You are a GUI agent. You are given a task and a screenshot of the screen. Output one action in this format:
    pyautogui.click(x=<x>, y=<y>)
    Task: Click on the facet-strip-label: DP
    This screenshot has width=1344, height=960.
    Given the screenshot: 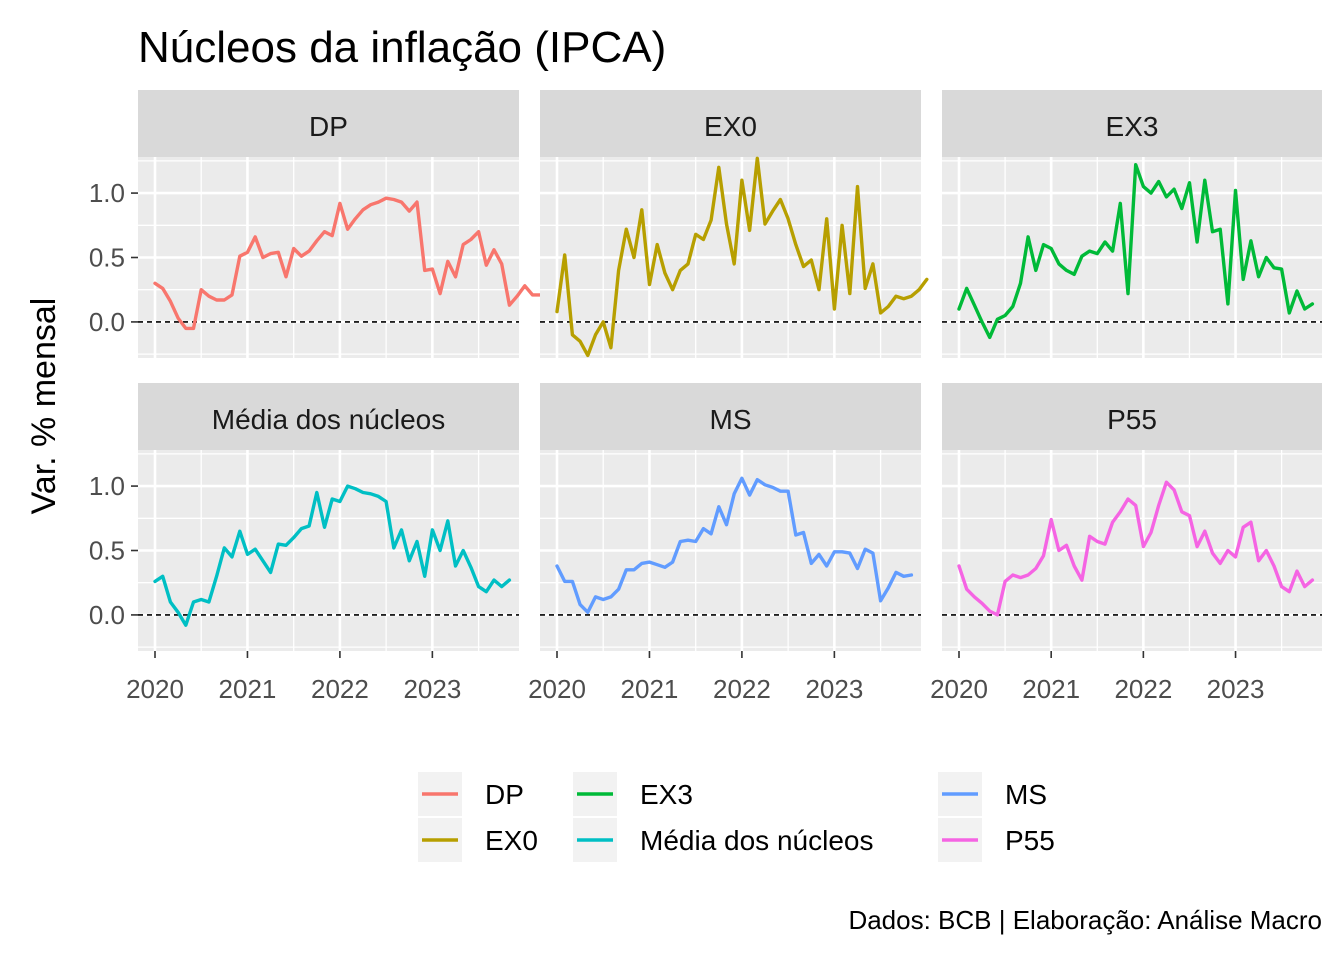 What is the action you would take?
    pyautogui.click(x=328, y=126)
    